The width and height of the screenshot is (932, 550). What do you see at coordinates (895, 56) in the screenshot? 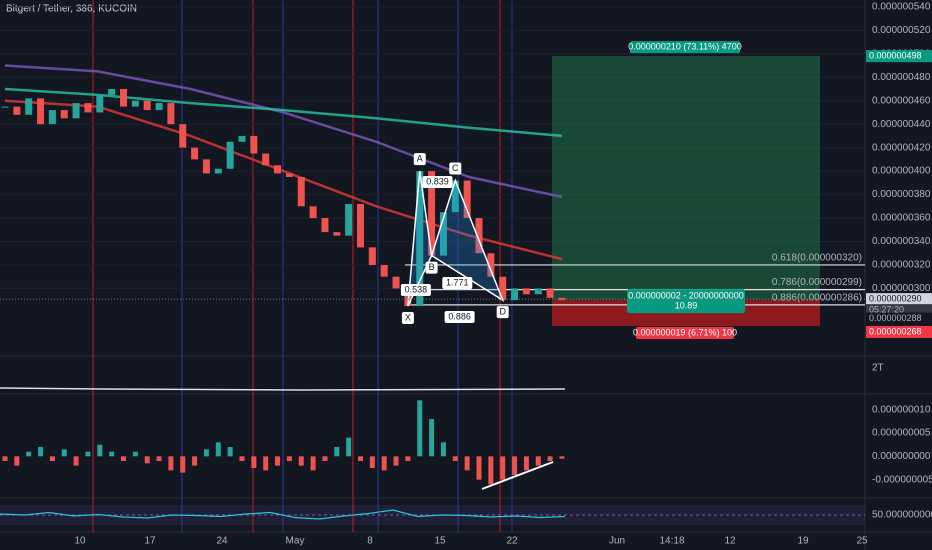
I see `price-tag-label: 0.000000498` at bounding box center [895, 56].